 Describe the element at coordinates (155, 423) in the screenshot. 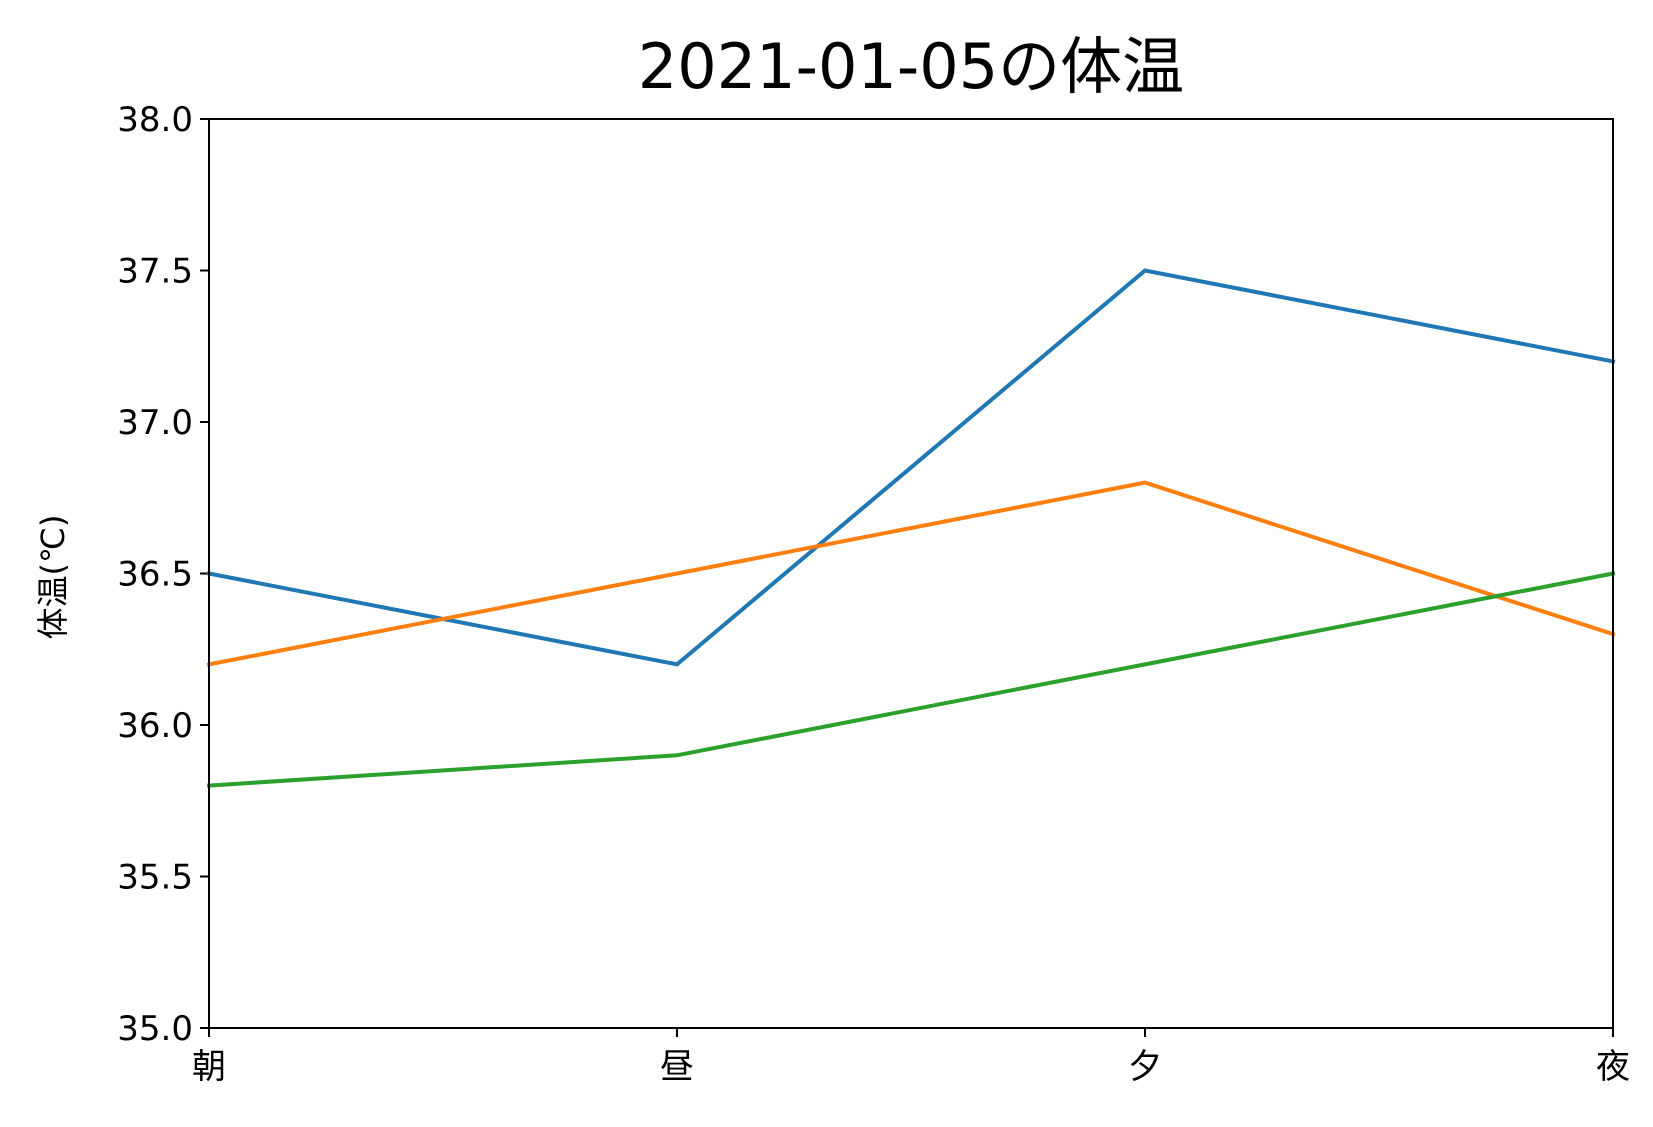

I see `y-tick-label: 37.0` at that location.